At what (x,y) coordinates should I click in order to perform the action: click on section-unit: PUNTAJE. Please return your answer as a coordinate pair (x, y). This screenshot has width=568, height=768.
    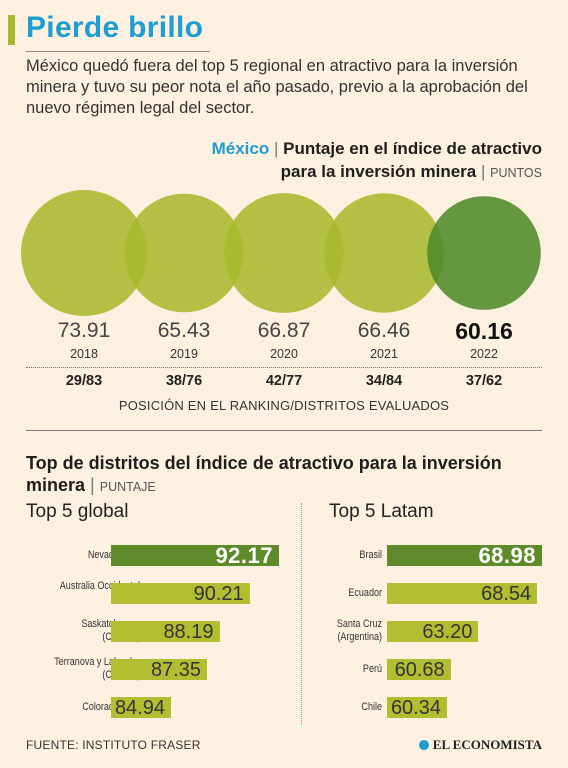
    Looking at the image, I should click on (127, 487).